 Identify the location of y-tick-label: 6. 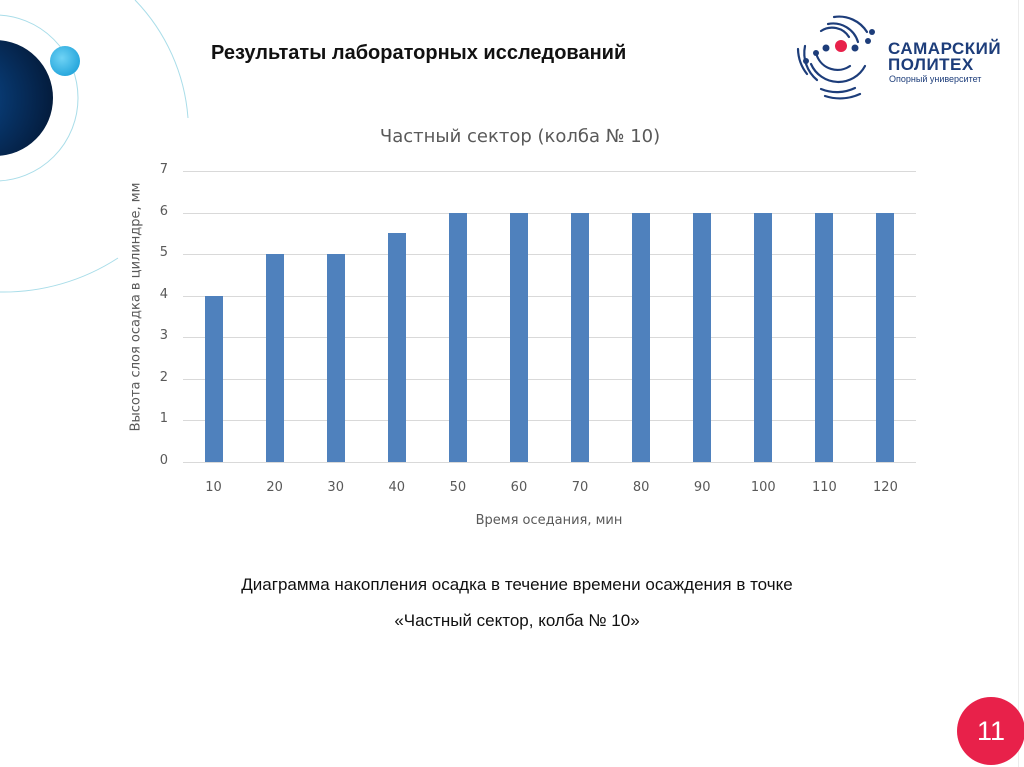
(163, 211).